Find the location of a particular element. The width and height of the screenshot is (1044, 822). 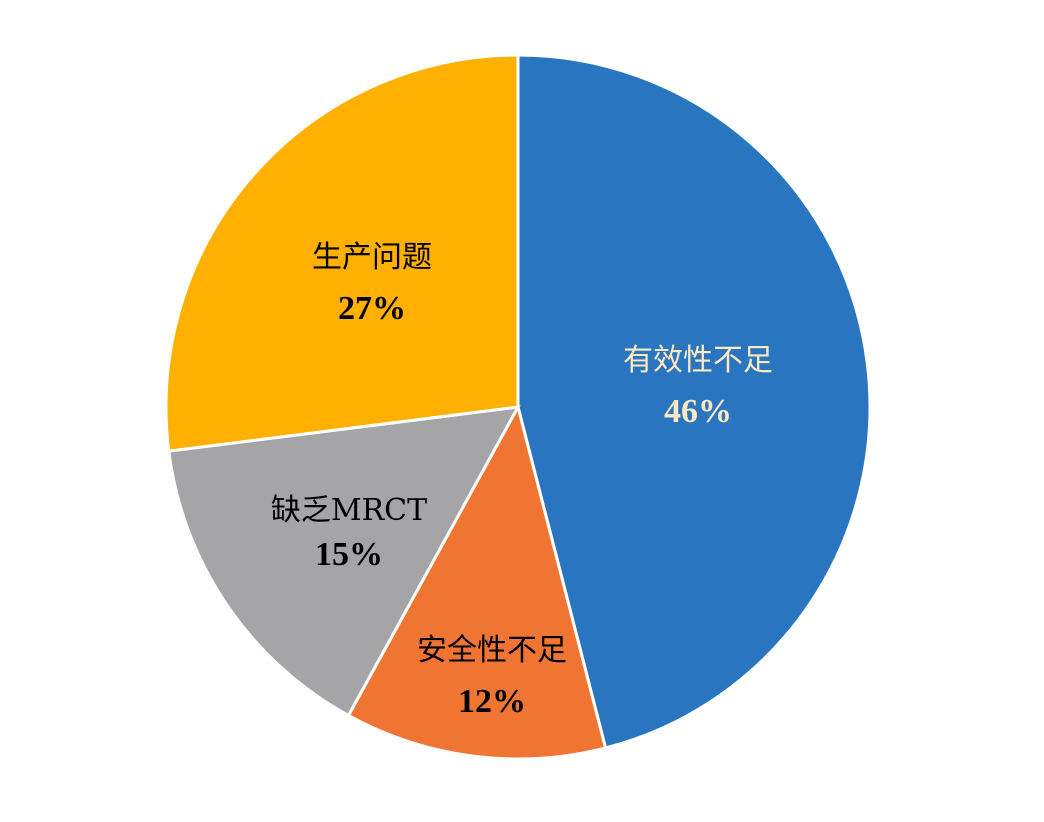

slice-label: 有效性不足 is located at coordinates (698, 360).